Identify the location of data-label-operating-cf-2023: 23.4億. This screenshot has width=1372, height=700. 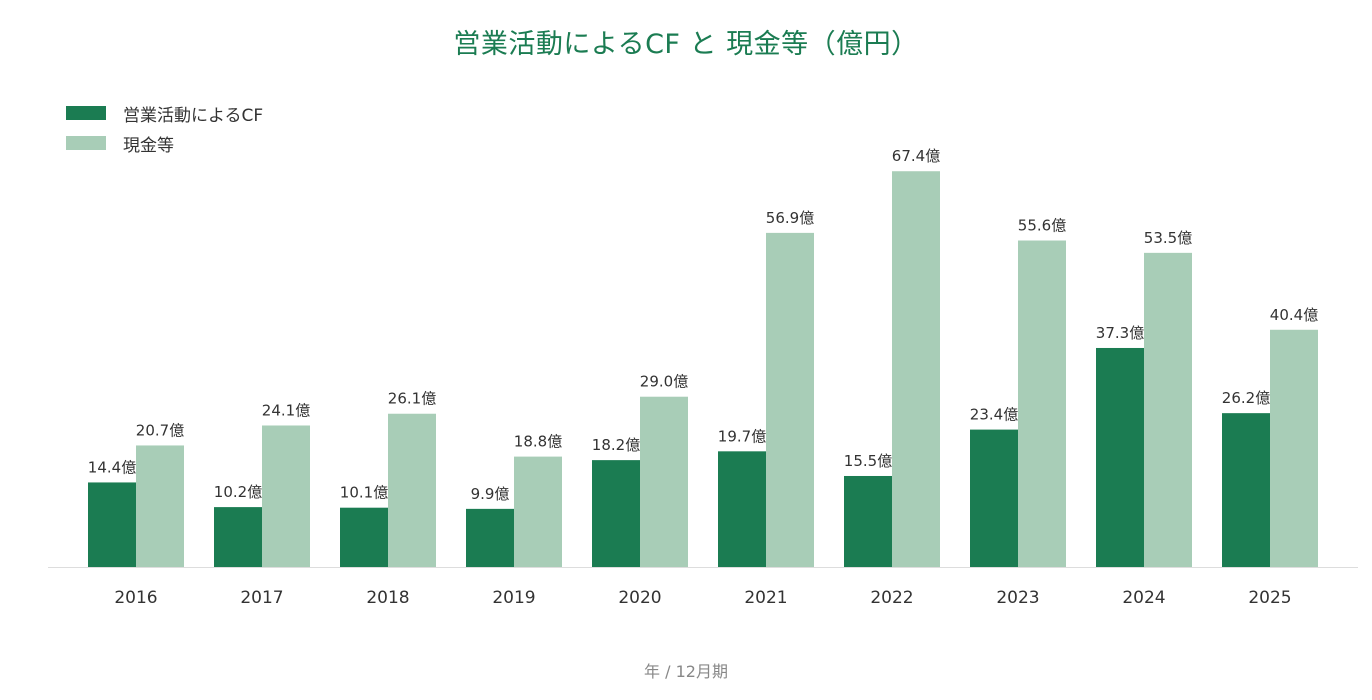
(994, 415).